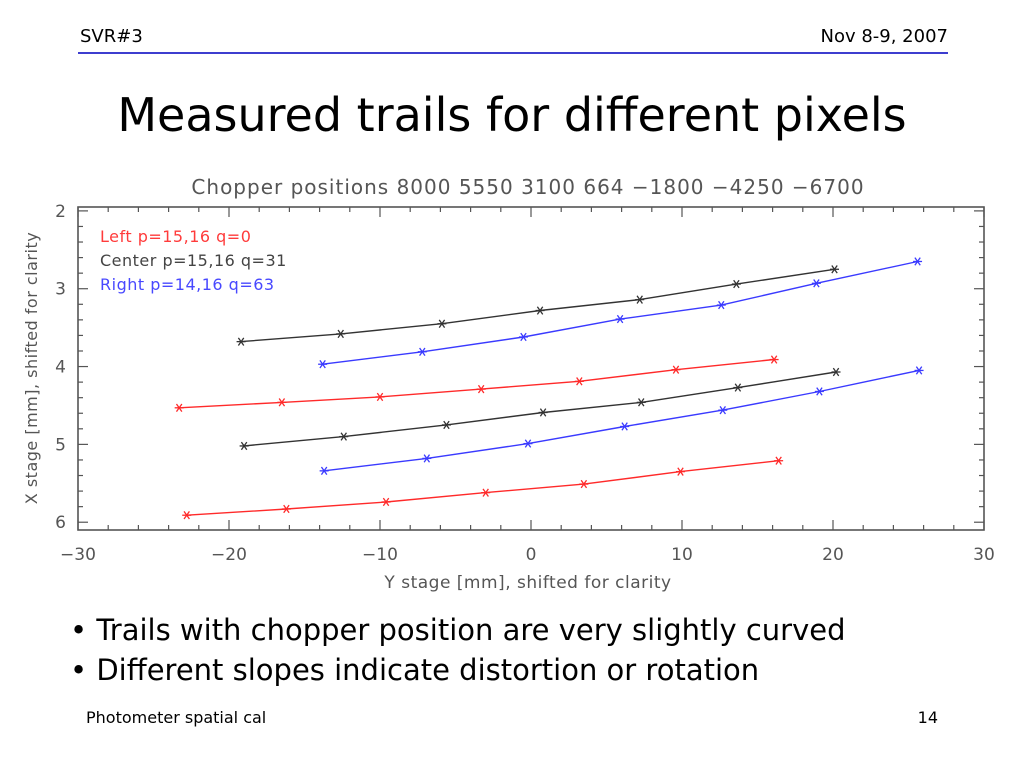 The image size is (1024, 768). I want to click on x-tick-label: 10, so click(682, 555).